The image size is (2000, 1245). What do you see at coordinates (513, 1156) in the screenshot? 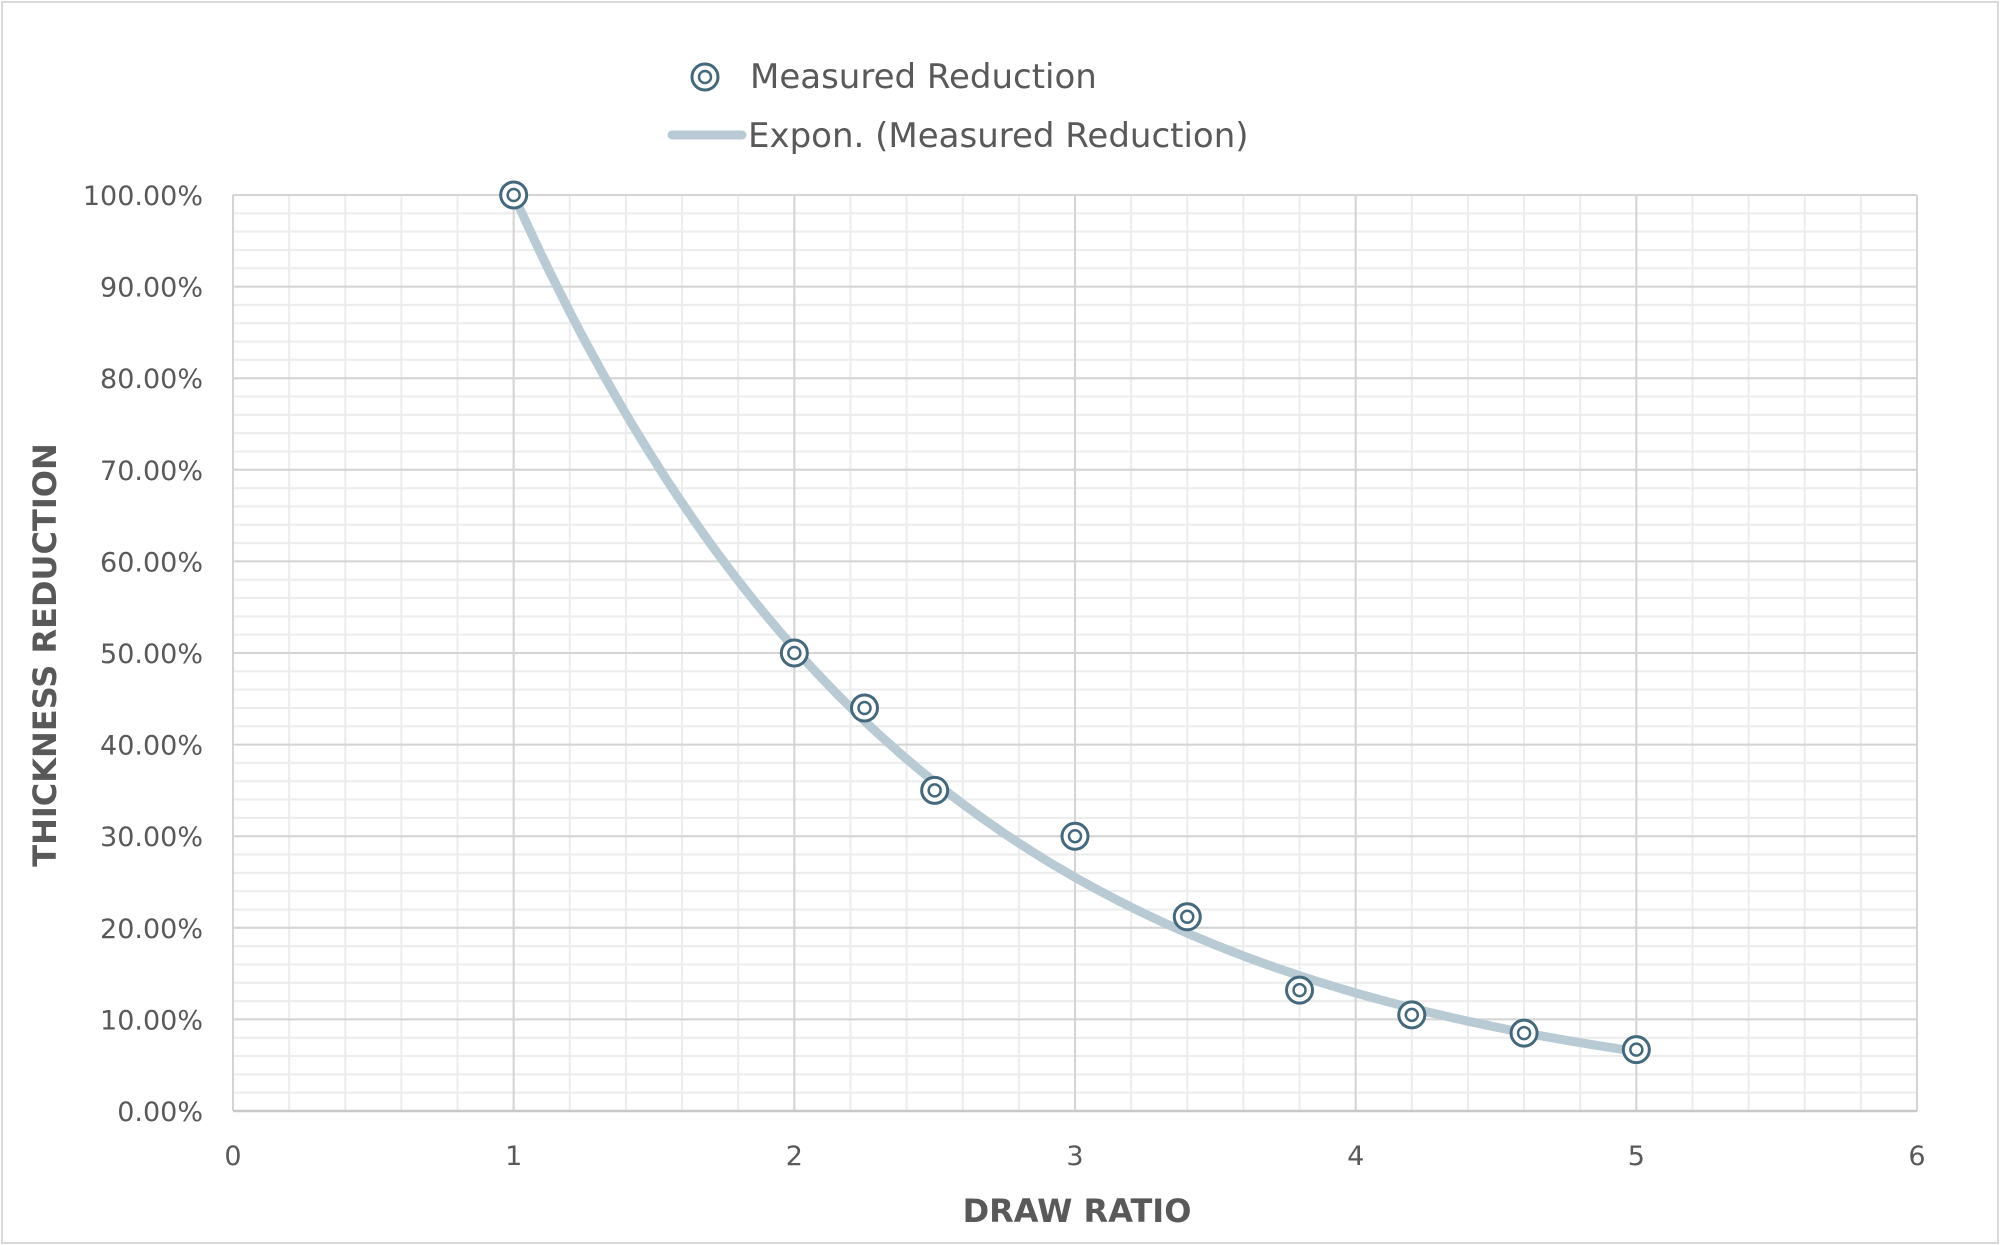
I see `x-tick-label: 1` at bounding box center [513, 1156].